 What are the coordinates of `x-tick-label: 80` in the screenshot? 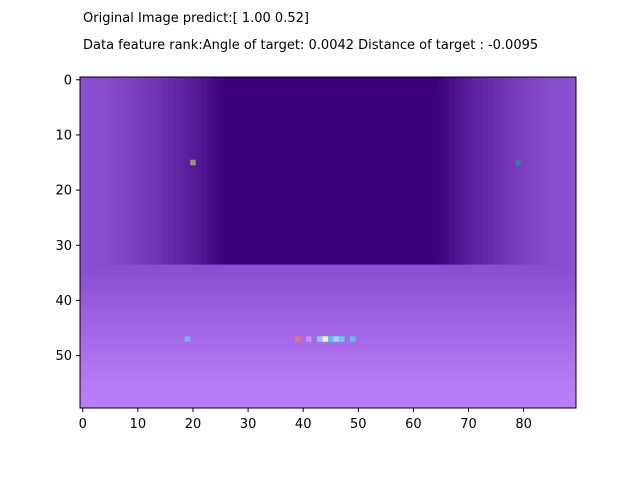 It's located at (523, 424).